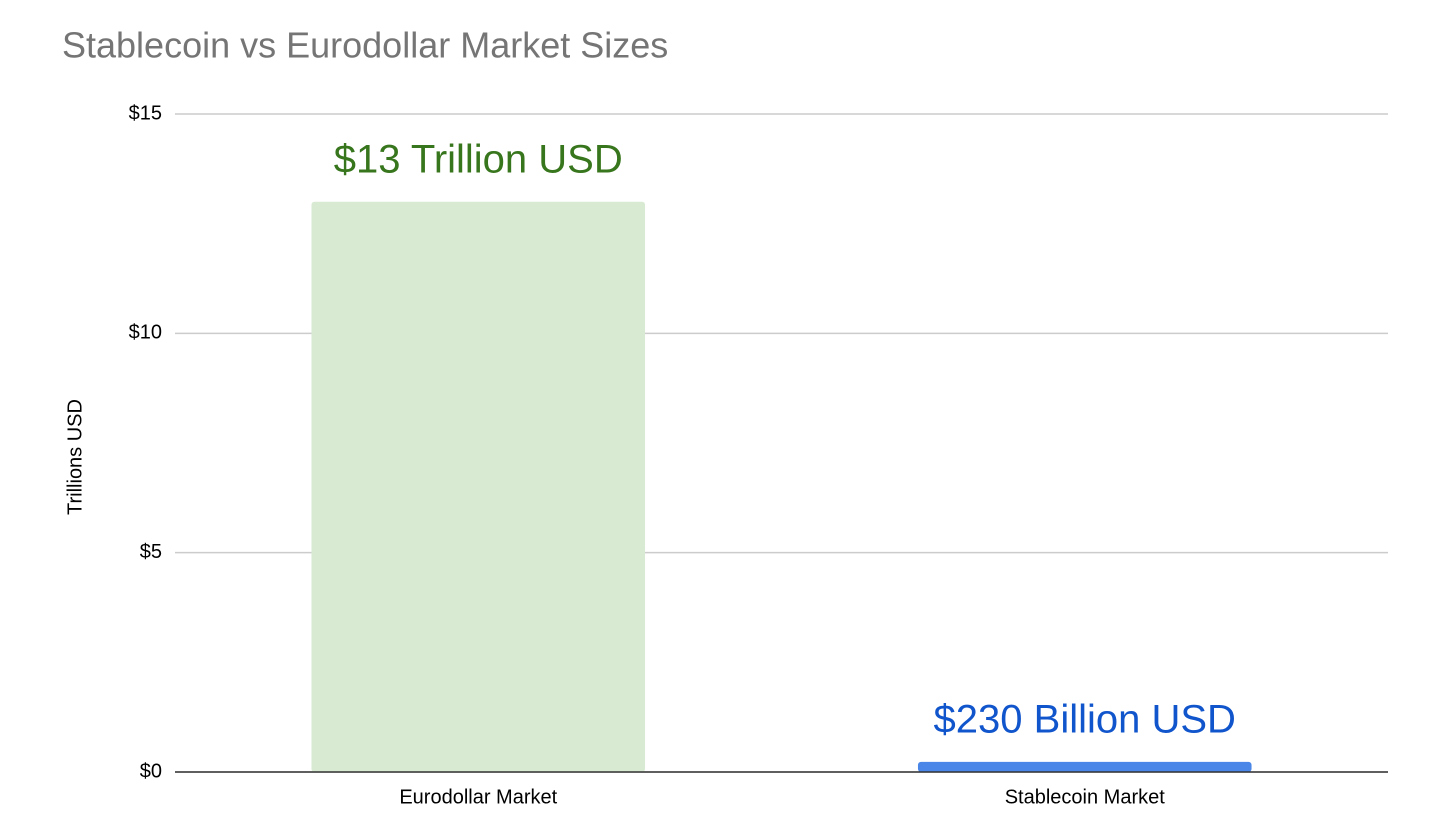  I want to click on y-tick-label: $5, so click(151, 552).